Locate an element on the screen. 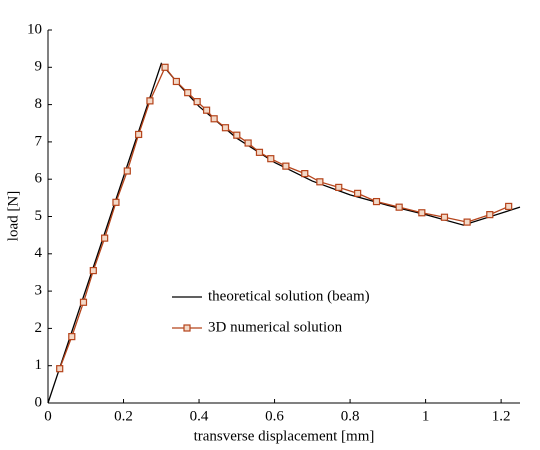 The width and height of the screenshot is (540, 450). y-tick-label: 3 is located at coordinates (39, 291).